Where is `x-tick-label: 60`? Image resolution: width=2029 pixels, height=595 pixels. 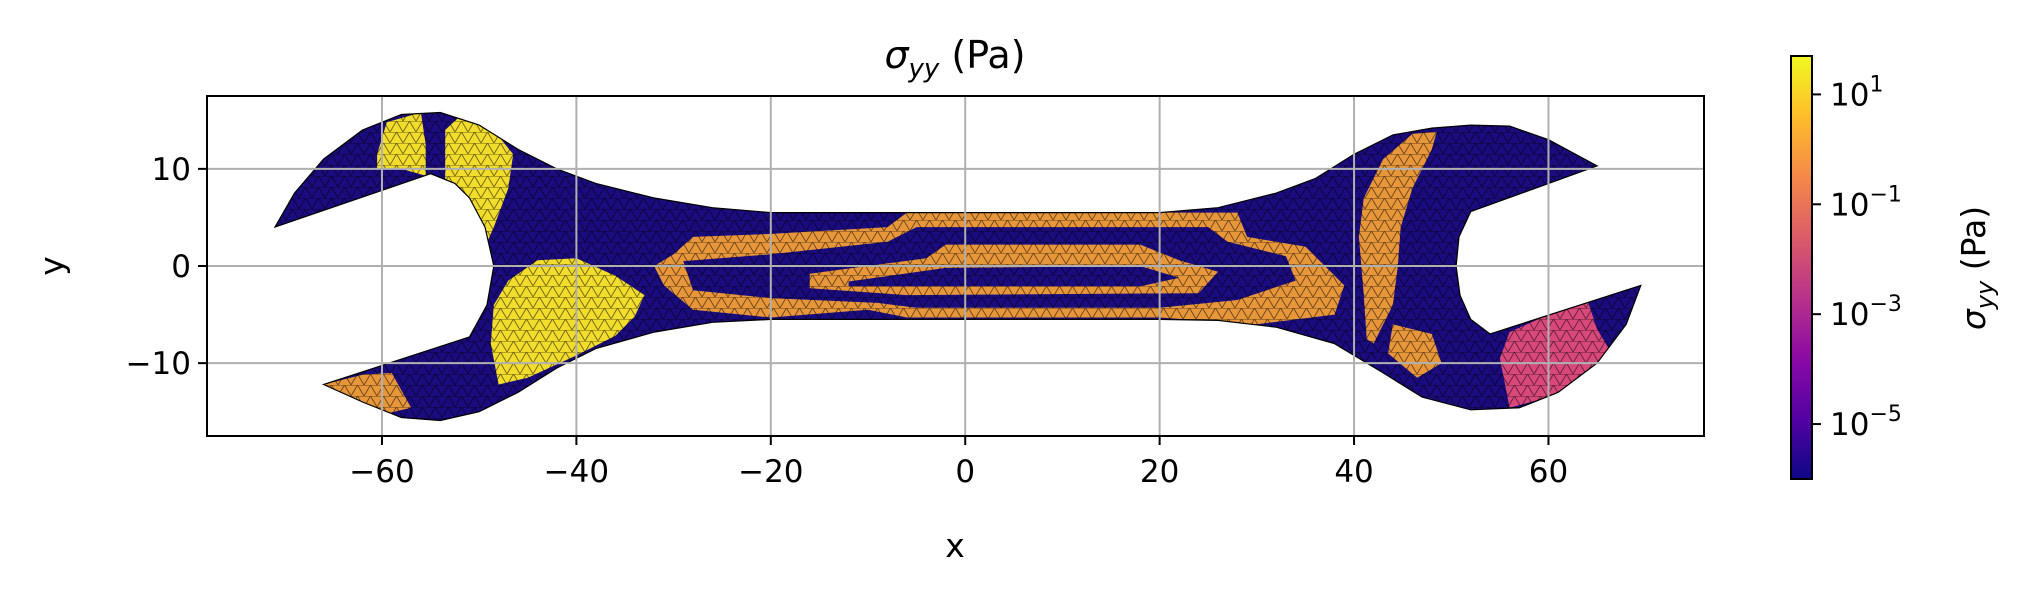
x-tick-label: 60 is located at coordinates (1548, 472).